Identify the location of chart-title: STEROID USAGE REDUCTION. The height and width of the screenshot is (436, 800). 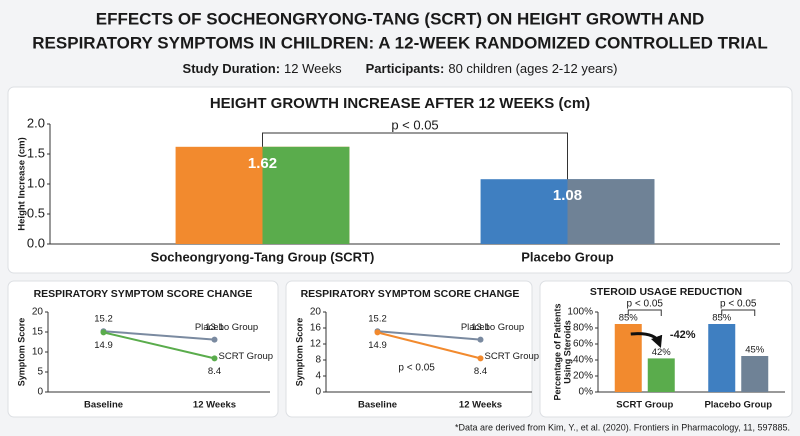
(666, 292).